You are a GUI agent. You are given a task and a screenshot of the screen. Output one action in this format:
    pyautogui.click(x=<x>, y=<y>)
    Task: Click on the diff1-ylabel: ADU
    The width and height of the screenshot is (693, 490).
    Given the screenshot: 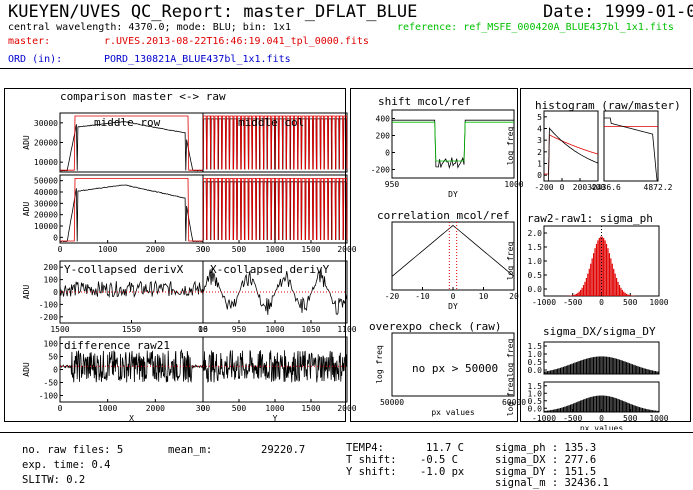 What is the action you would take?
    pyautogui.click(x=26, y=369)
    